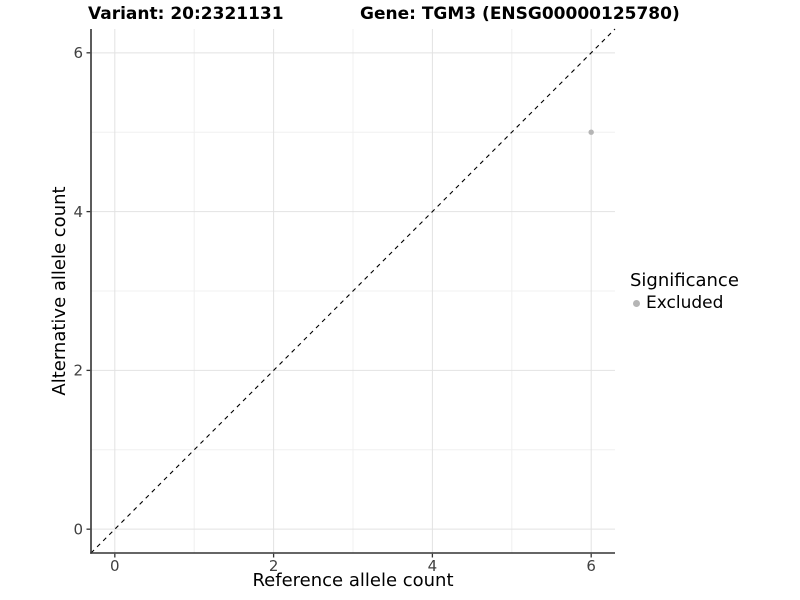  I want to click on x-axis-title: Reference allele count, so click(353, 580).